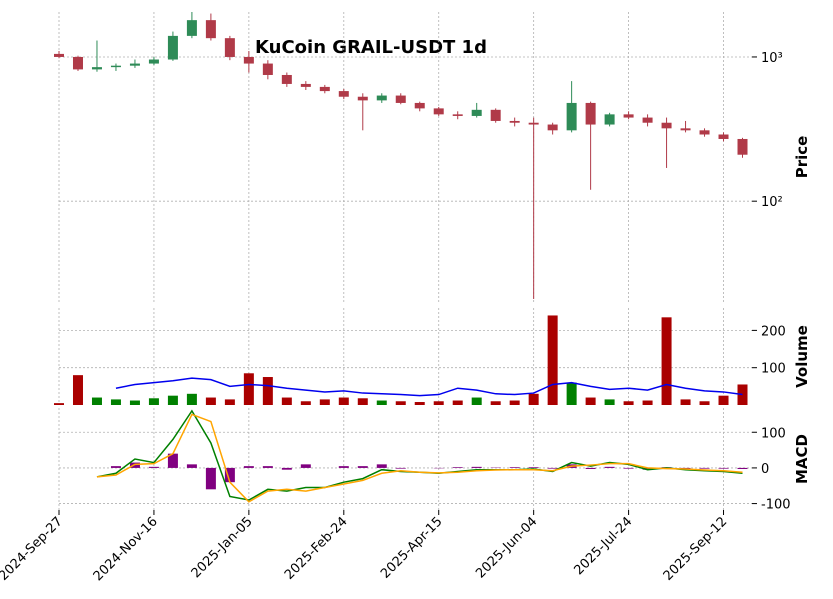 The width and height of the screenshot is (833, 599). Describe the element at coordinates (696, 549) in the screenshot. I see `x-tick-label: 2025-Sep-12` at that location.